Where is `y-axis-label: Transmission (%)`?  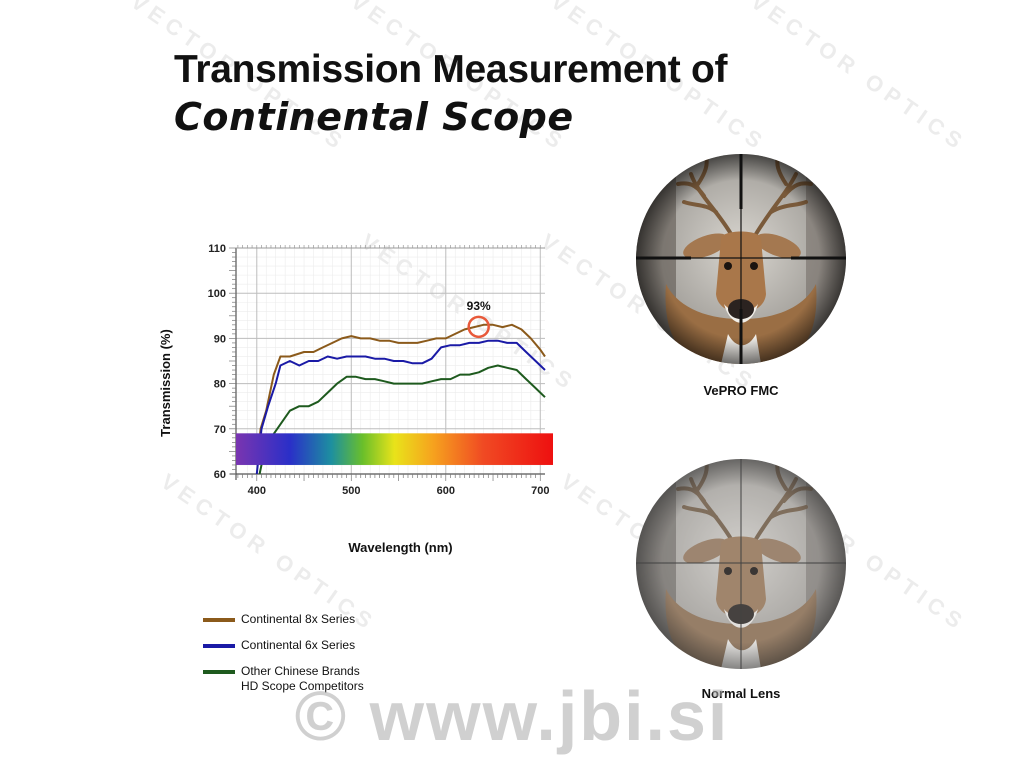 y-axis-label: Transmission (%) is located at coordinates (165, 383).